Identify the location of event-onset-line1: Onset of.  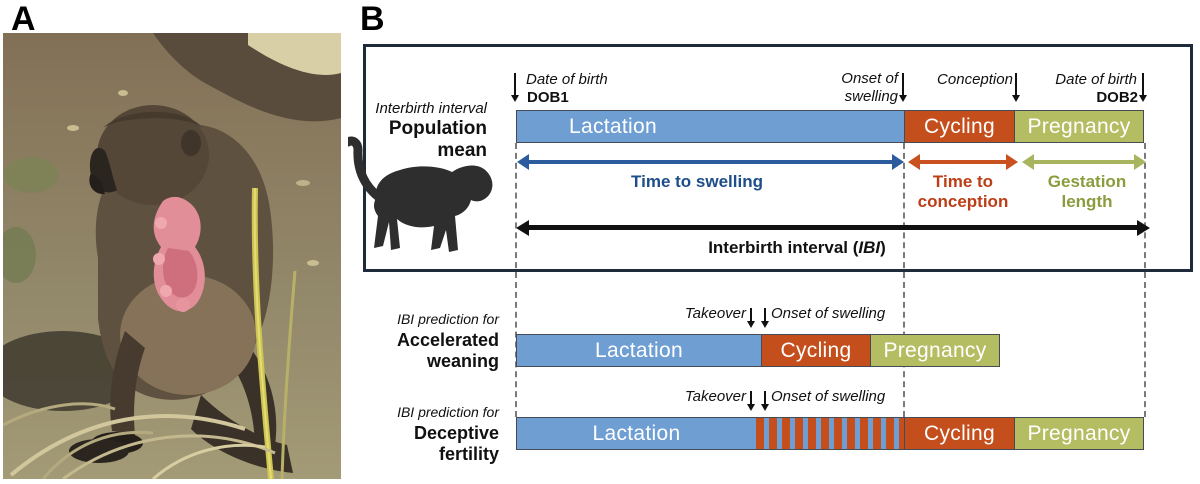
(869, 78).